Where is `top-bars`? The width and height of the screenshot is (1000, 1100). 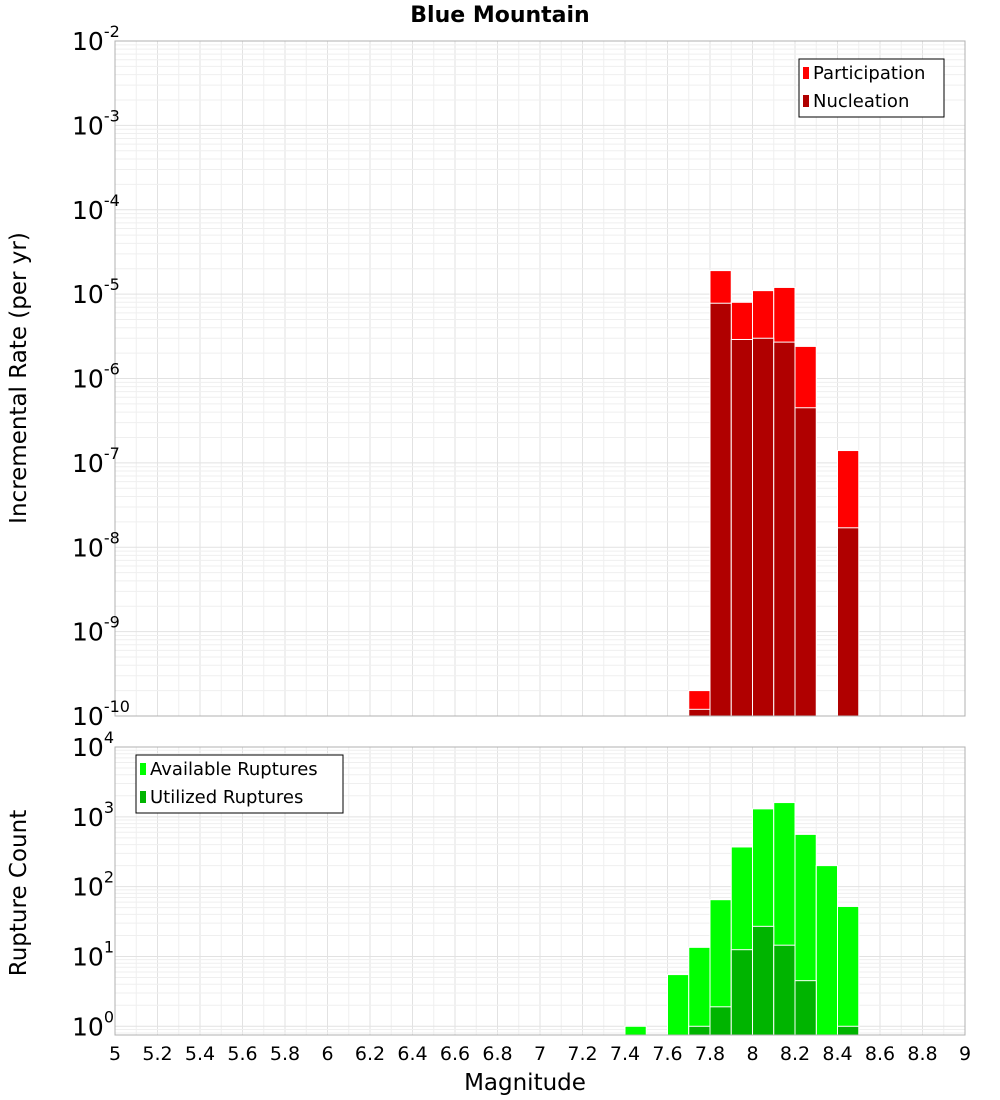 top-bars is located at coordinates (774, 493).